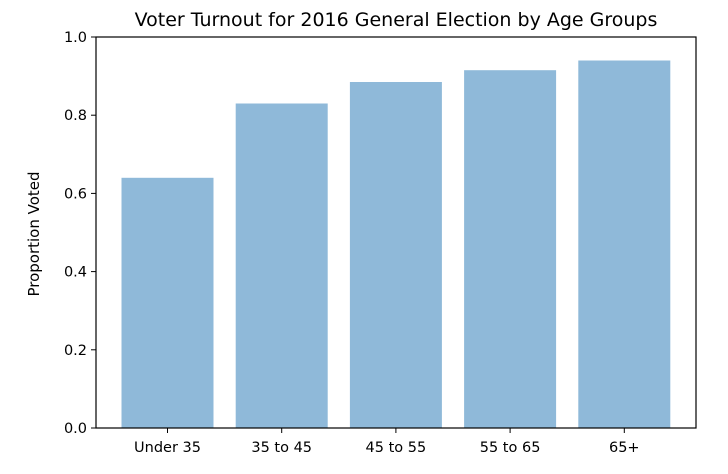 The height and width of the screenshot is (474, 728). What do you see at coordinates (167, 448) in the screenshot?
I see `x-tick-label-0: Under 35` at bounding box center [167, 448].